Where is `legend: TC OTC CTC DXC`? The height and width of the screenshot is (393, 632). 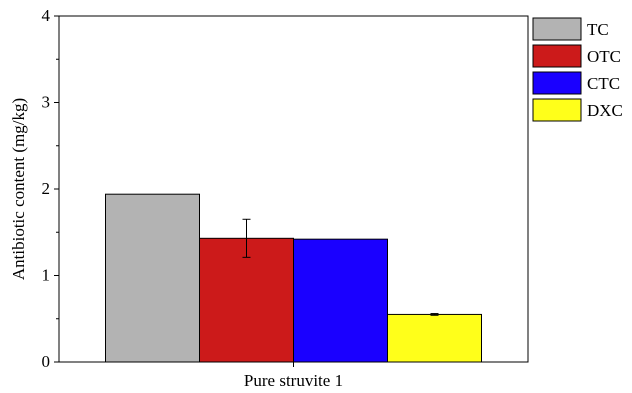
legend: TC OTC CTC DXC is located at coordinates (577, 69).